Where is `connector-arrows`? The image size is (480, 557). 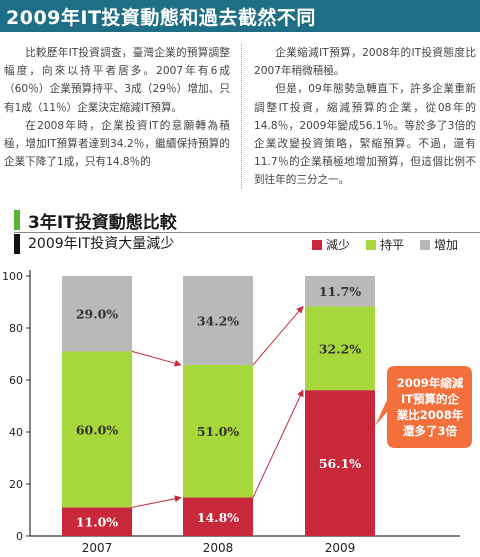 connector-arrows is located at coordinates (217, 406).